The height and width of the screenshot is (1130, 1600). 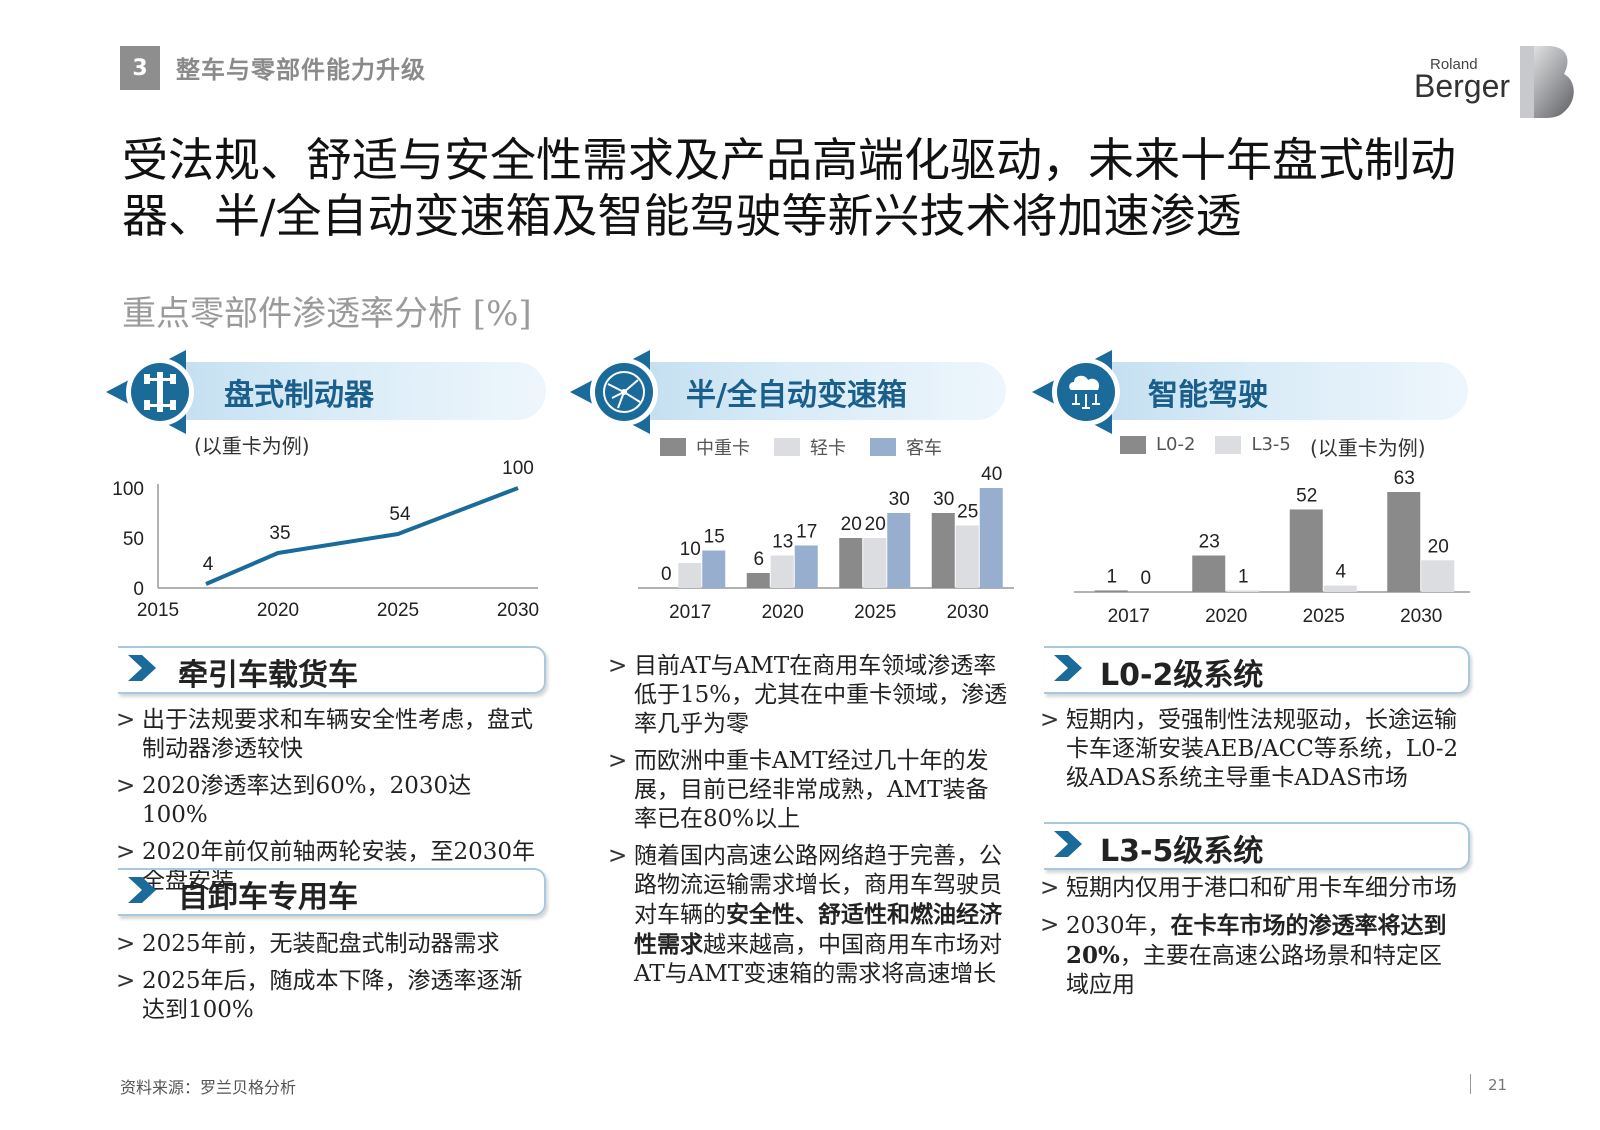 What do you see at coordinates (1404, 478) in the screenshot?
I see `data-label: 63` at bounding box center [1404, 478].